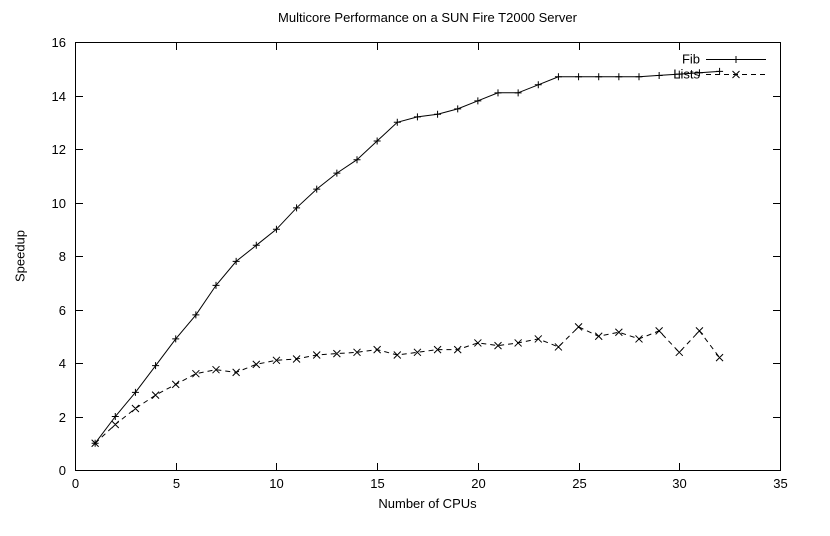  Describe the element at coordinates (59, 42) in the screenshot. I see `y-tick-label: 16` at that location.